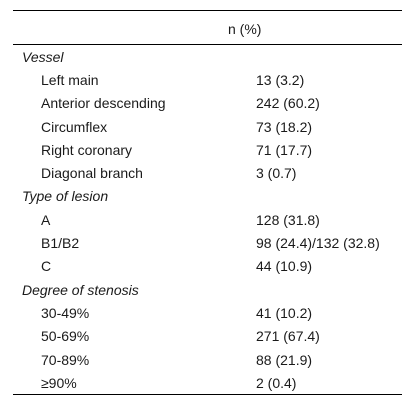 The width and height of the screenshot is (412, 411). I want to click on row-value: 242 (60.2), so click(288, 103).